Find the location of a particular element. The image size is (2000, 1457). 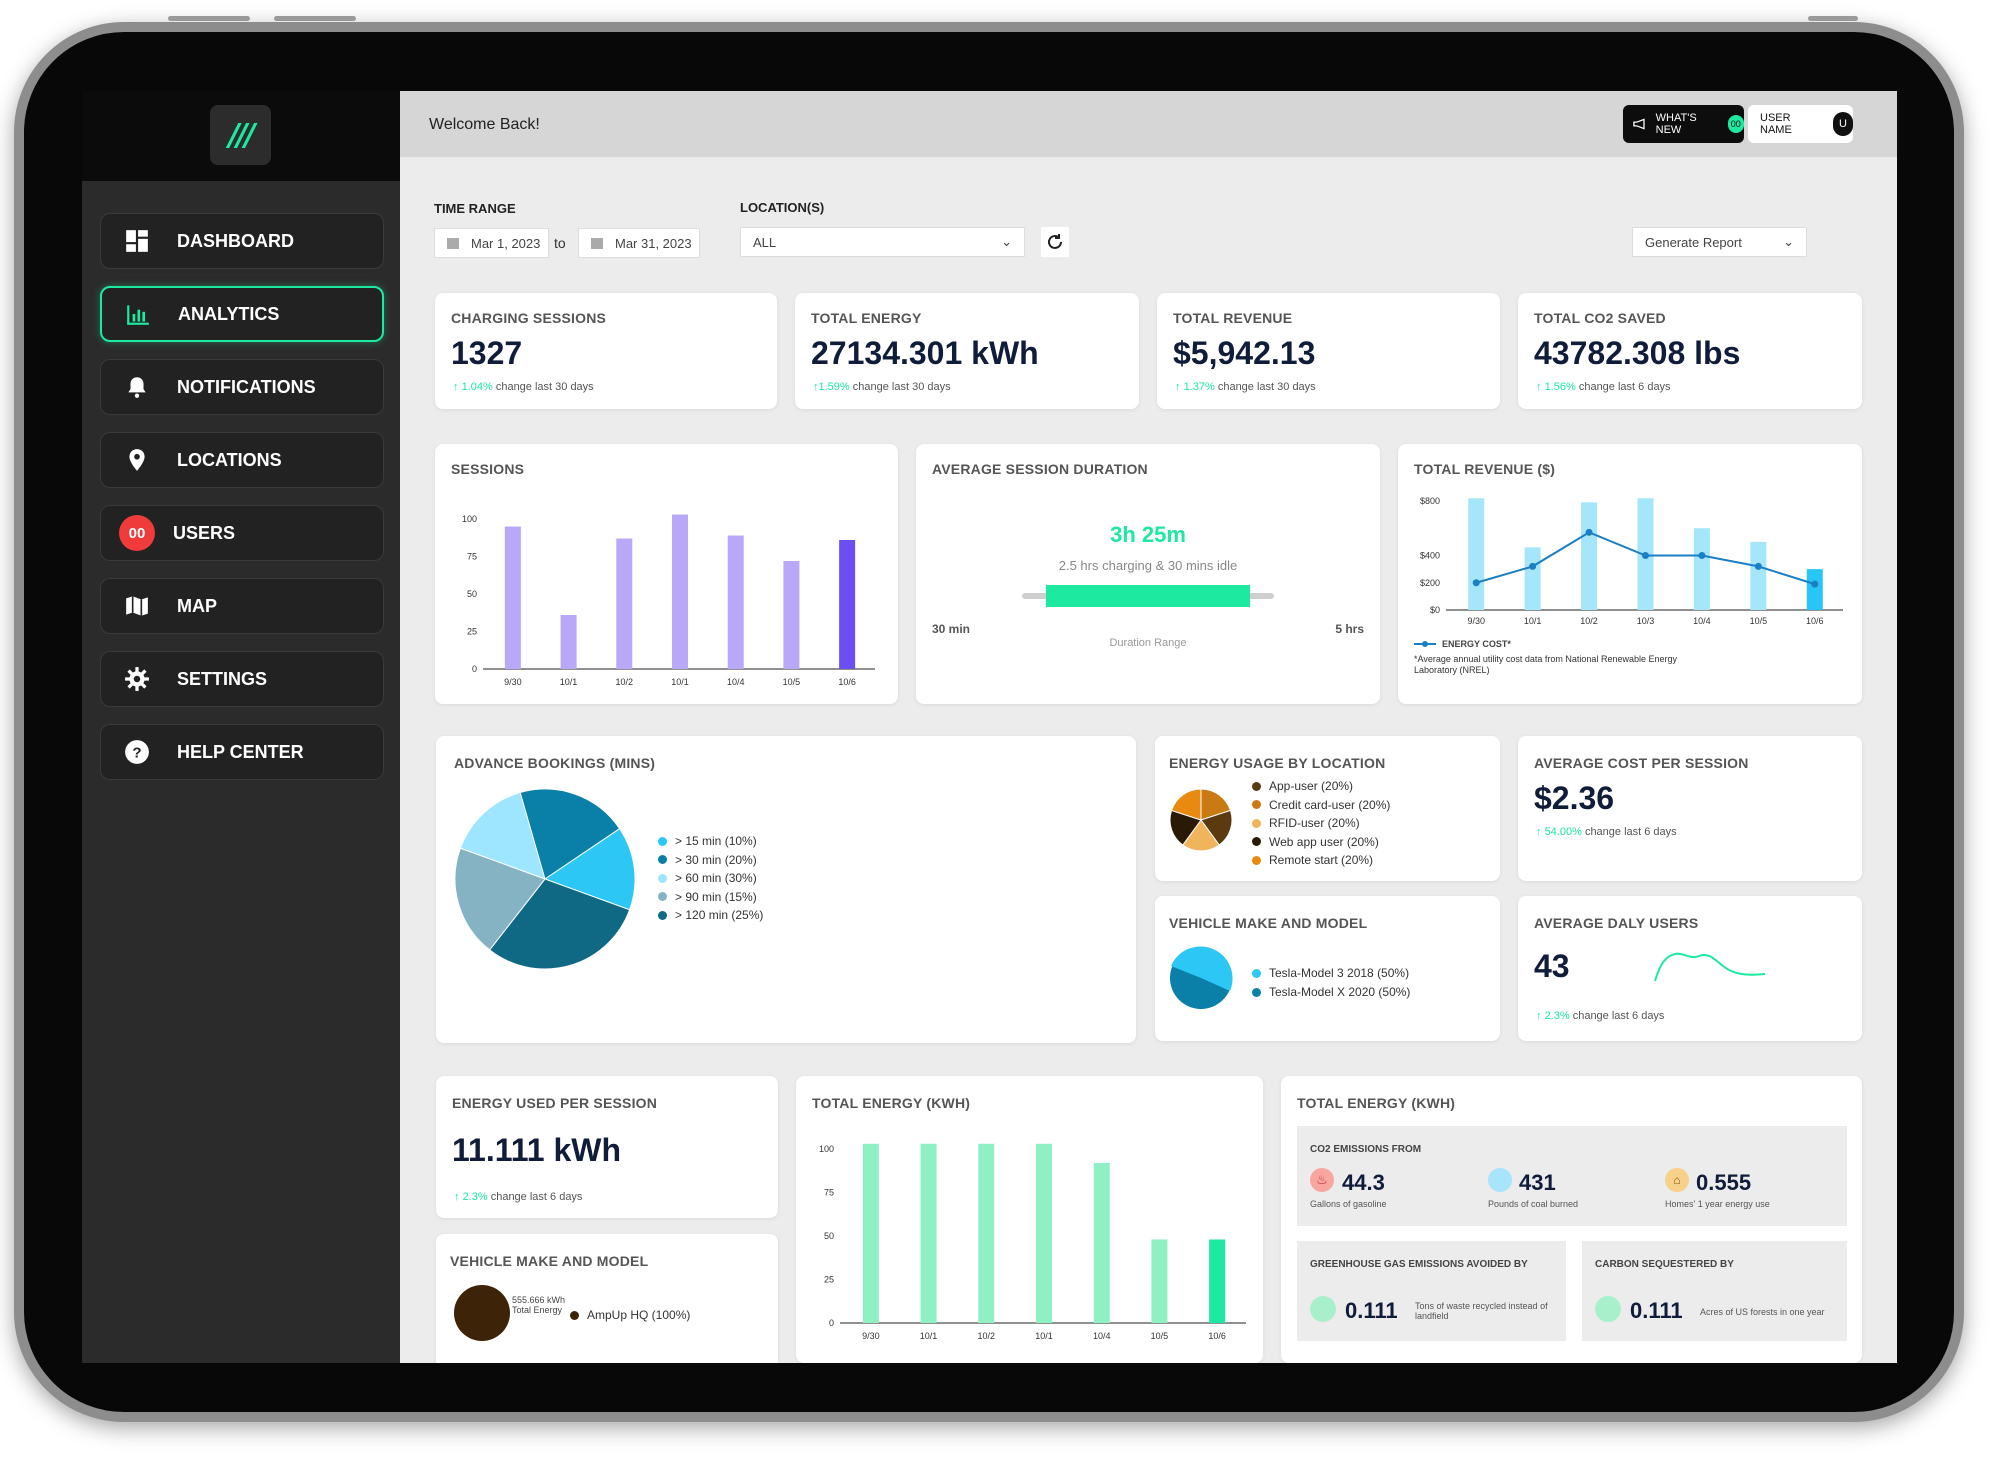

duration-value: 3h 25m is located at coordinates (1148, 534).